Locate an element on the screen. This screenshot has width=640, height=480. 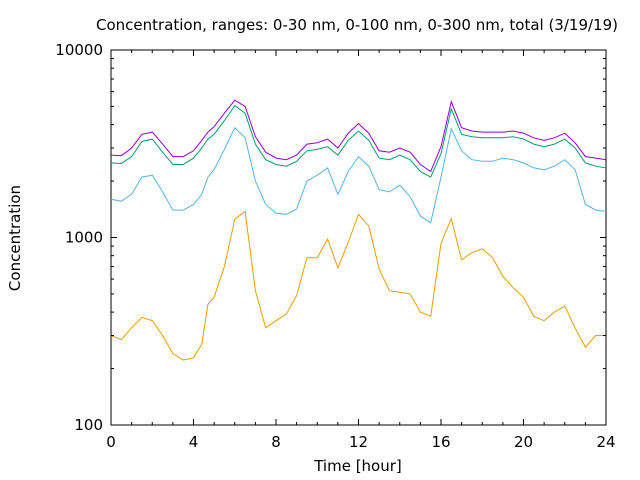
x-tick-label-24: 24 is located at coordinates (605, 442).